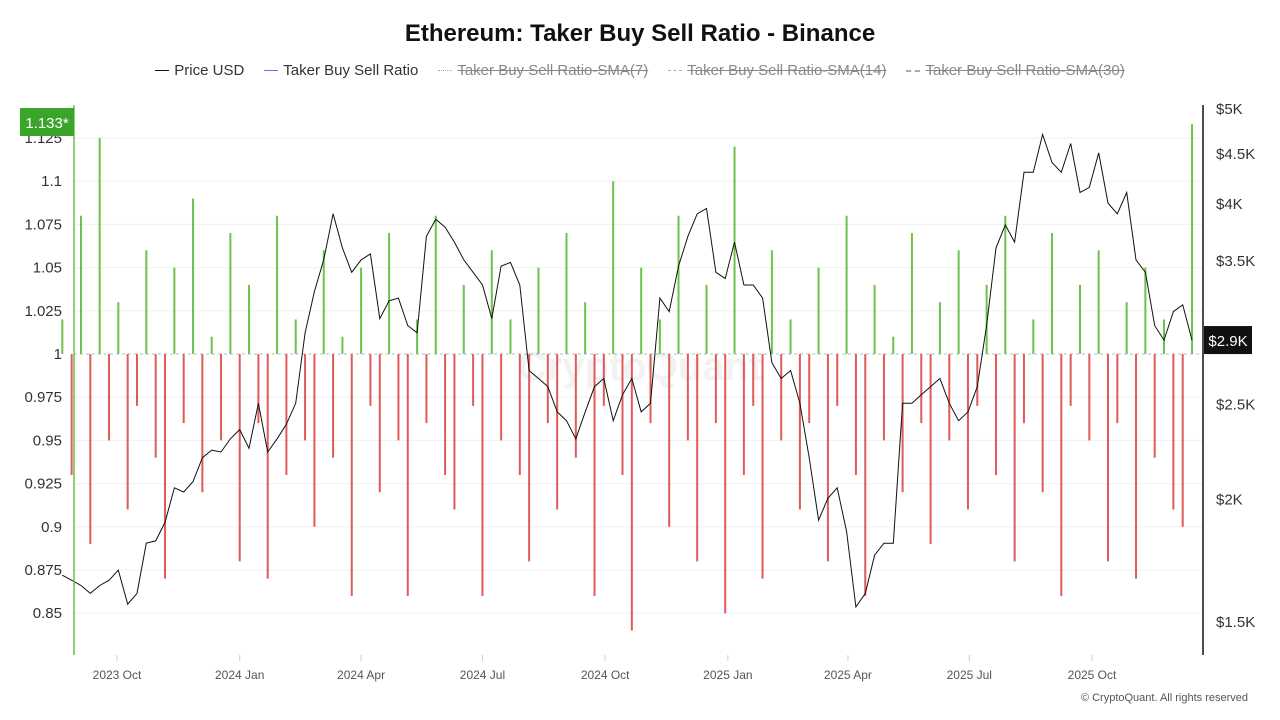 The height and width of the screenshot is (720, 1280). I want to click on legend-item-price: Price USD, so click(199, 70).